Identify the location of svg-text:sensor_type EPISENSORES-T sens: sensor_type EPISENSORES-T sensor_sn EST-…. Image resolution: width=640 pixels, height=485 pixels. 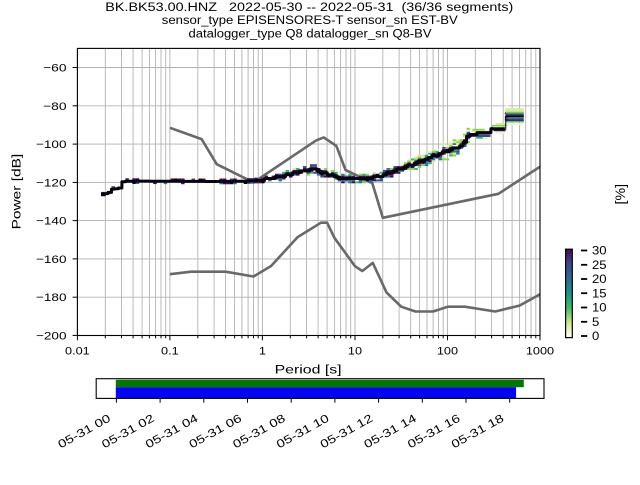
(310, 21).